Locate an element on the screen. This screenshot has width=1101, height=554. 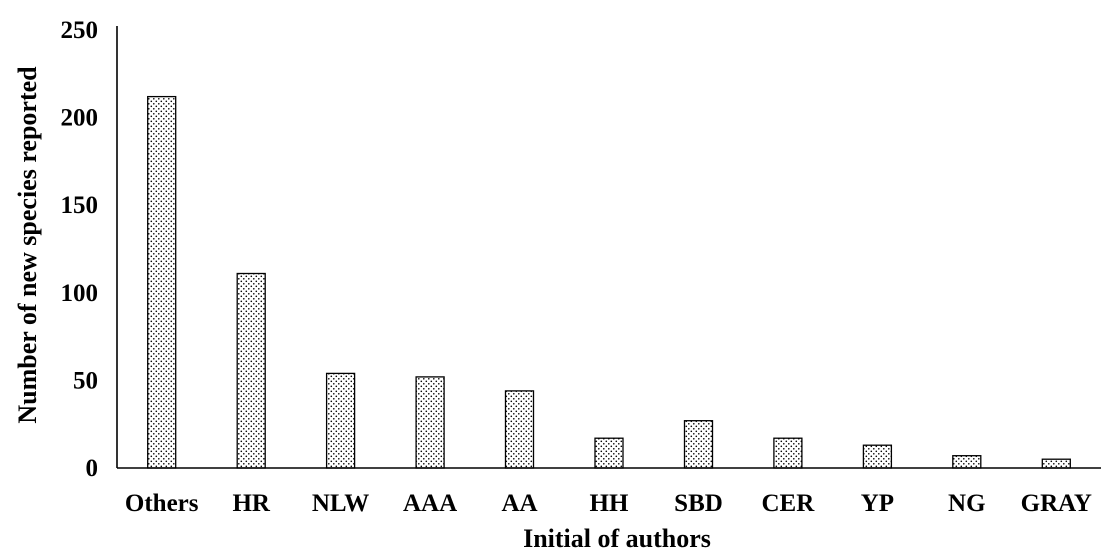
x-tick-label: AA is located at coordinates (519, 503).